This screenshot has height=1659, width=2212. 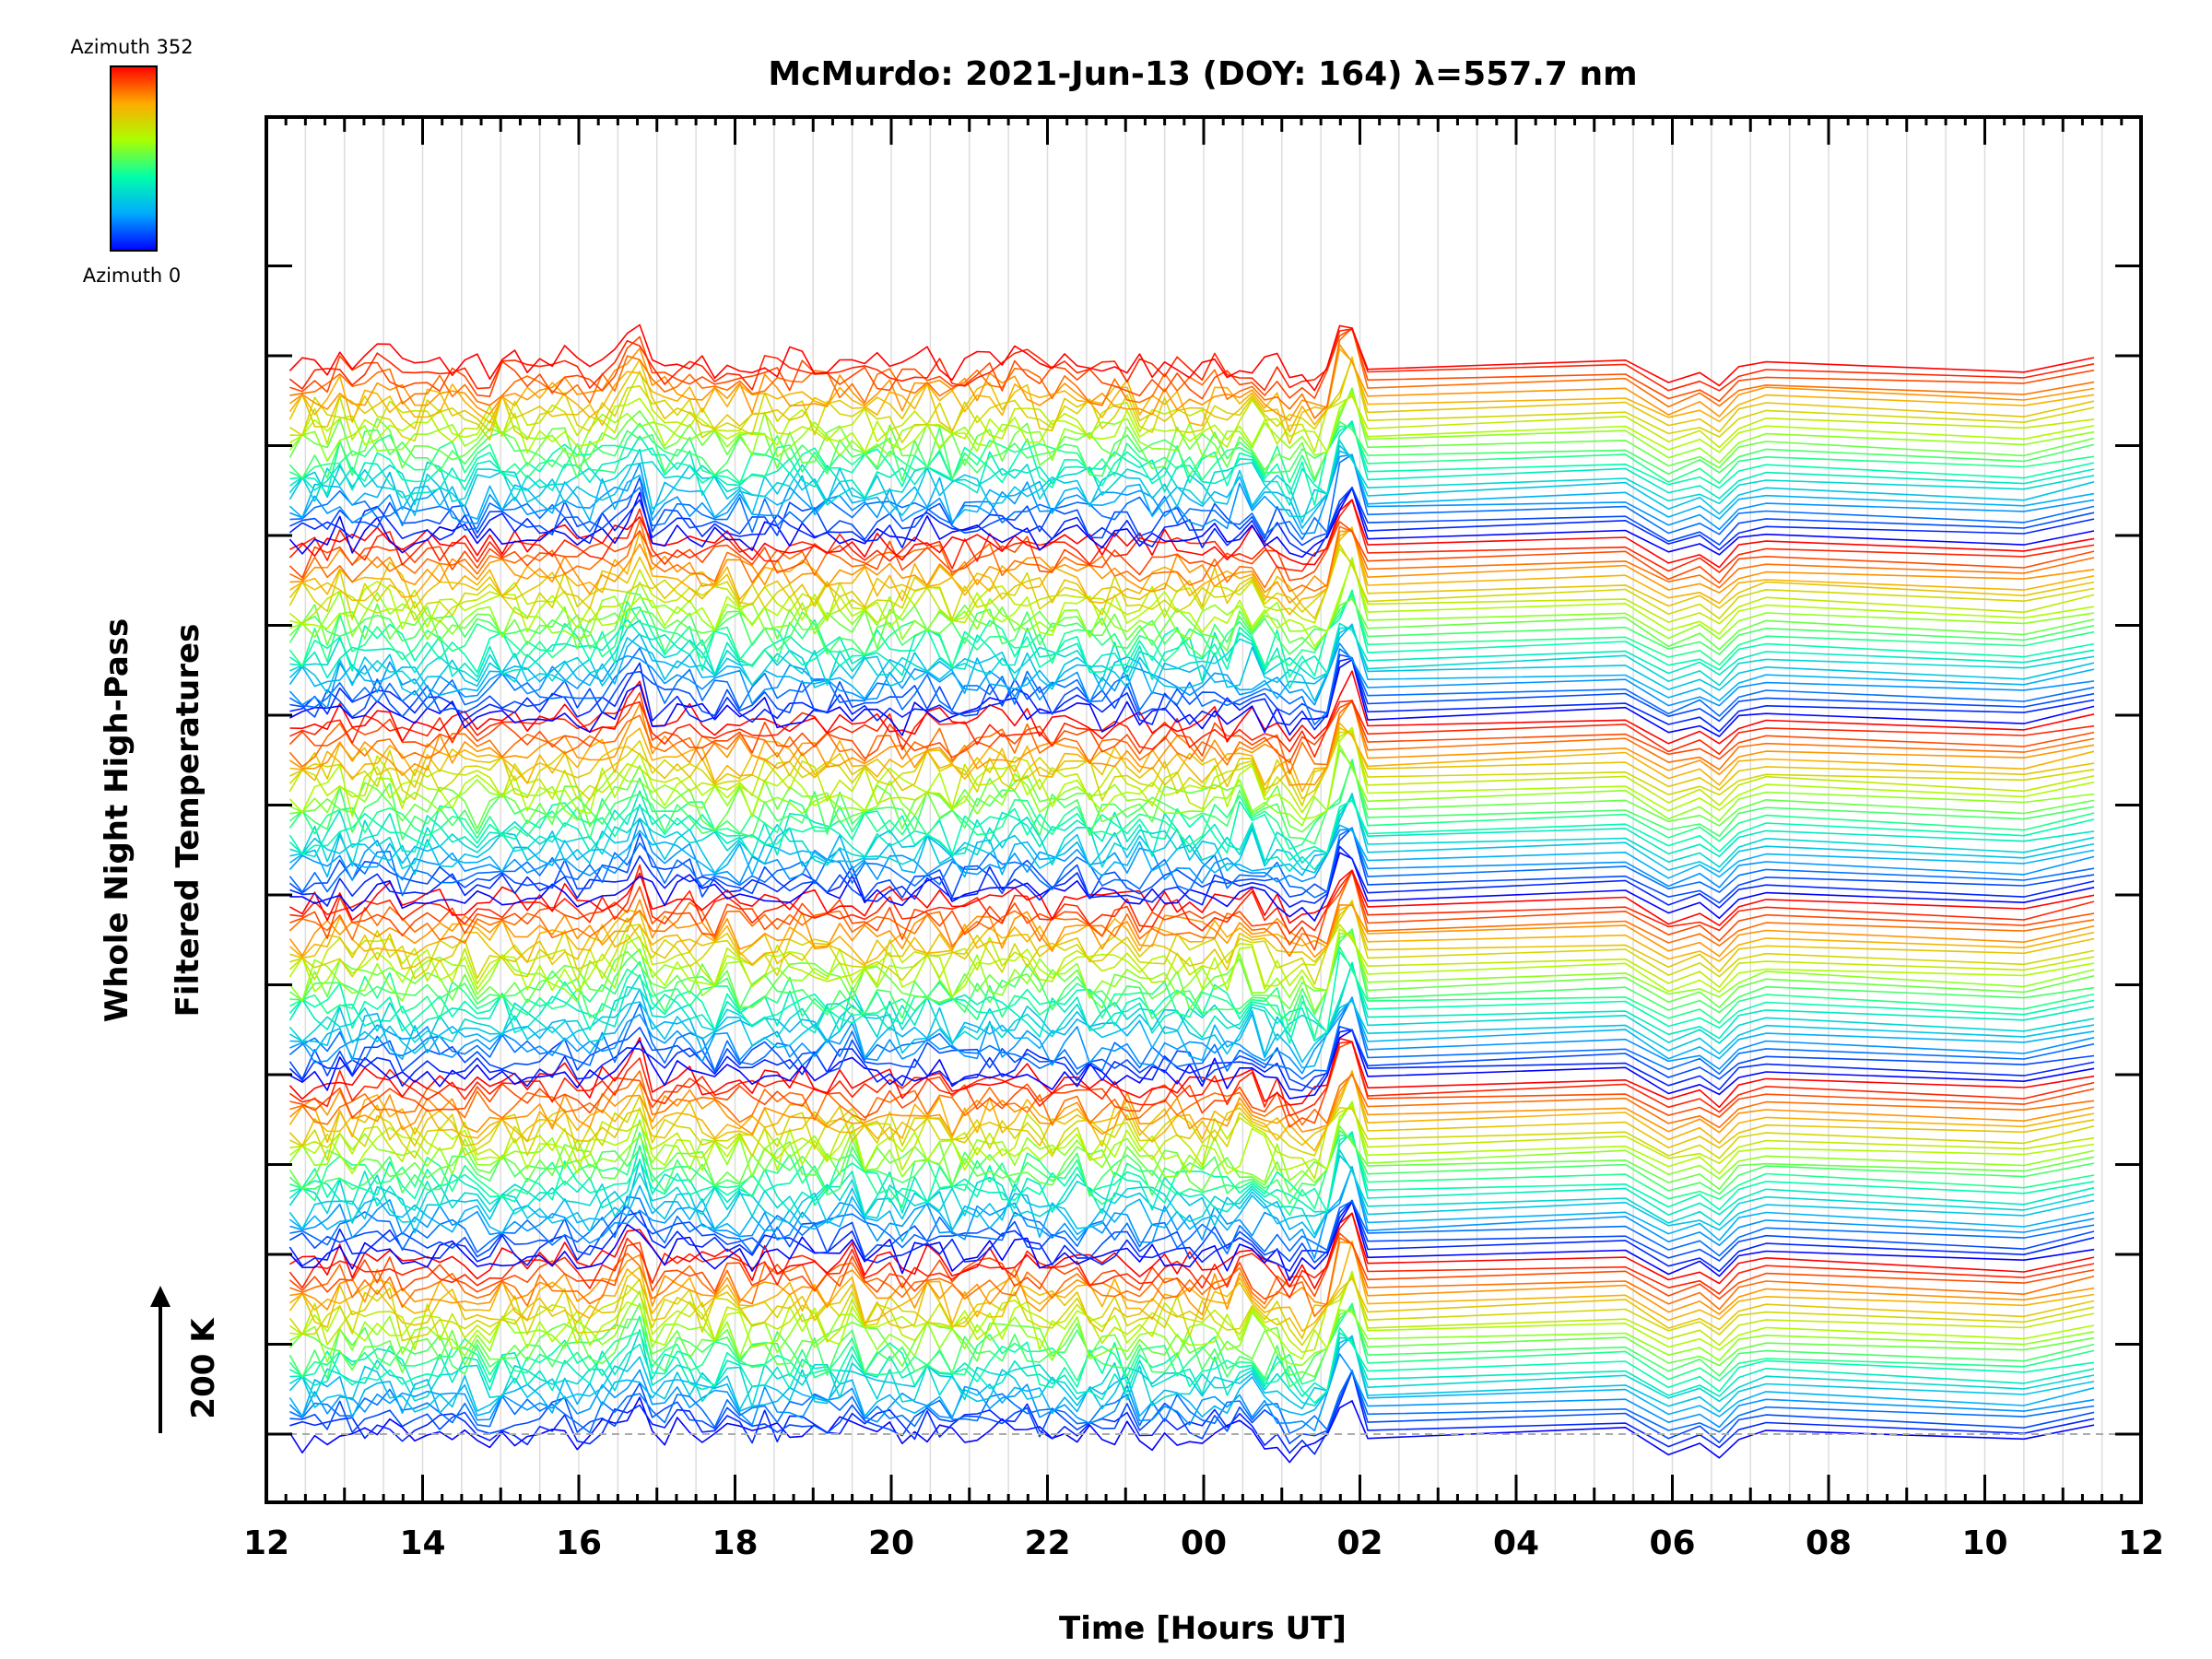 What do you see at coordinates (117, 820) in the screenshot?
I see `y-axis-label-line1: Whole Night High-Pass` at bounding box center [117, 820].